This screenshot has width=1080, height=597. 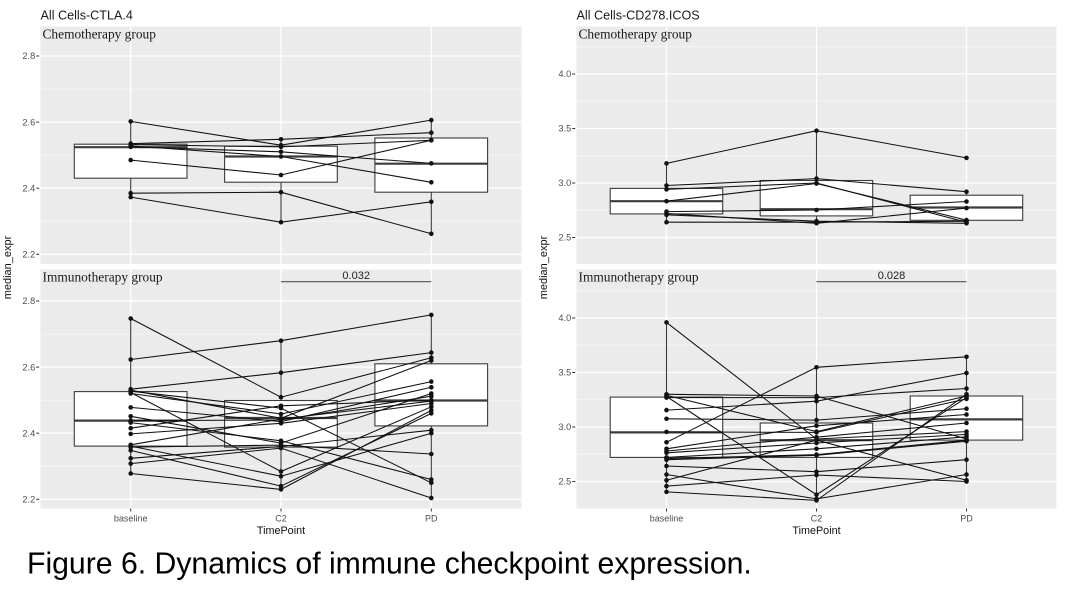 I want to click on svg-text: 0.028, so click(x=892, y=276).